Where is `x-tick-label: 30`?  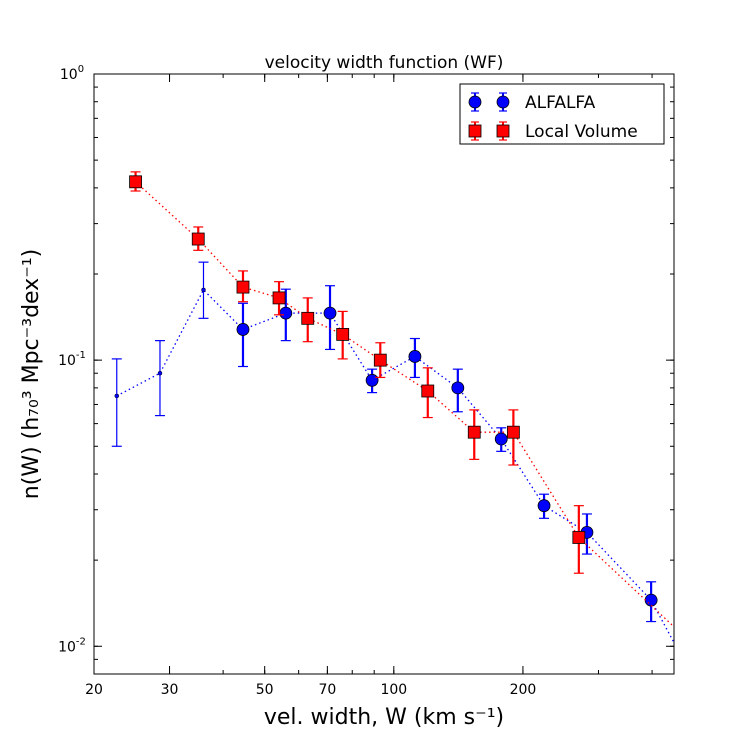
x-tick-label: 30 is located at coordinates (170, 690).